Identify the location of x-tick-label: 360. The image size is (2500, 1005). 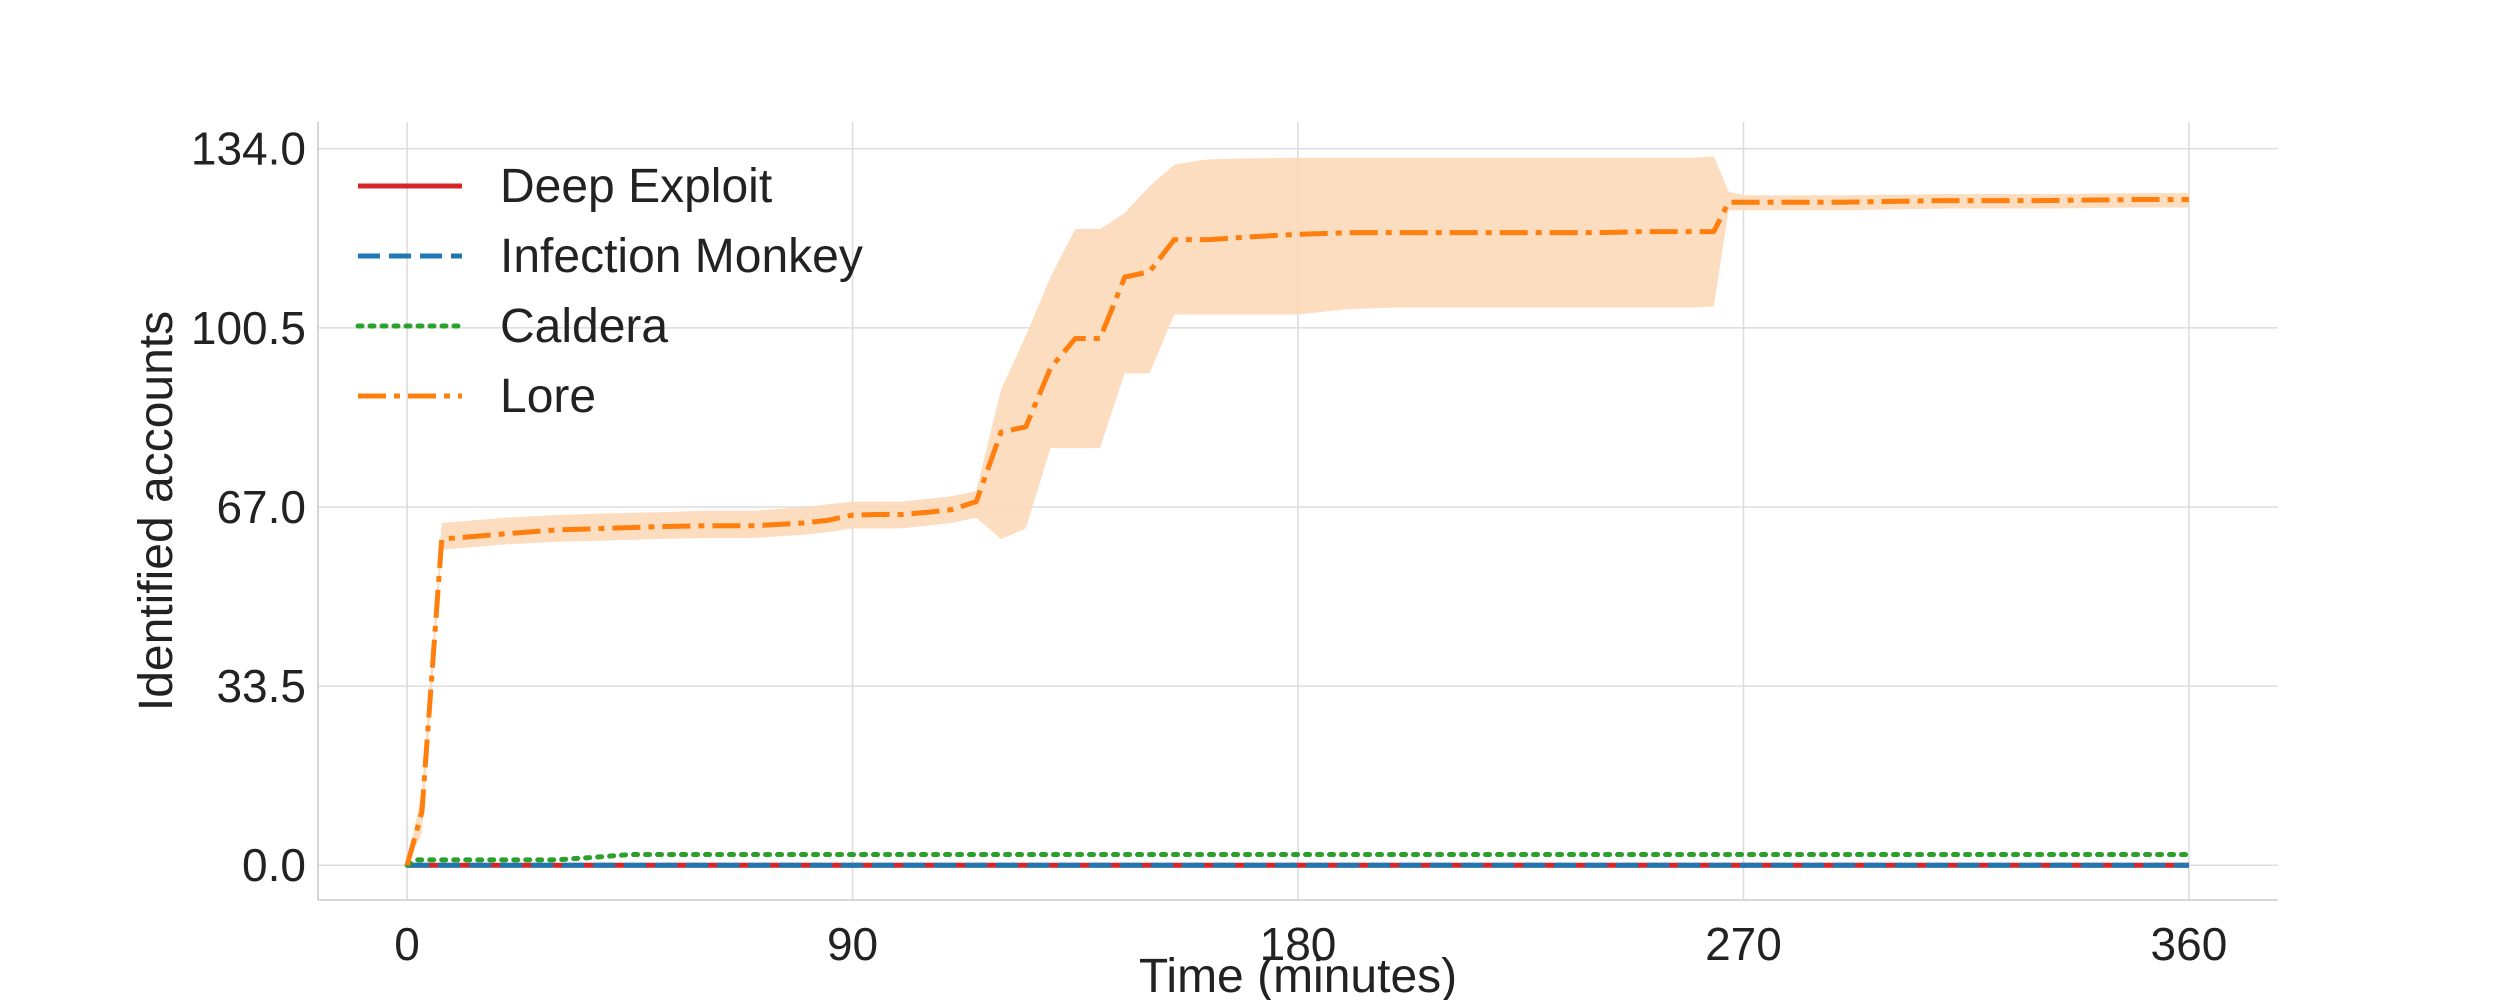
(2189, 944).